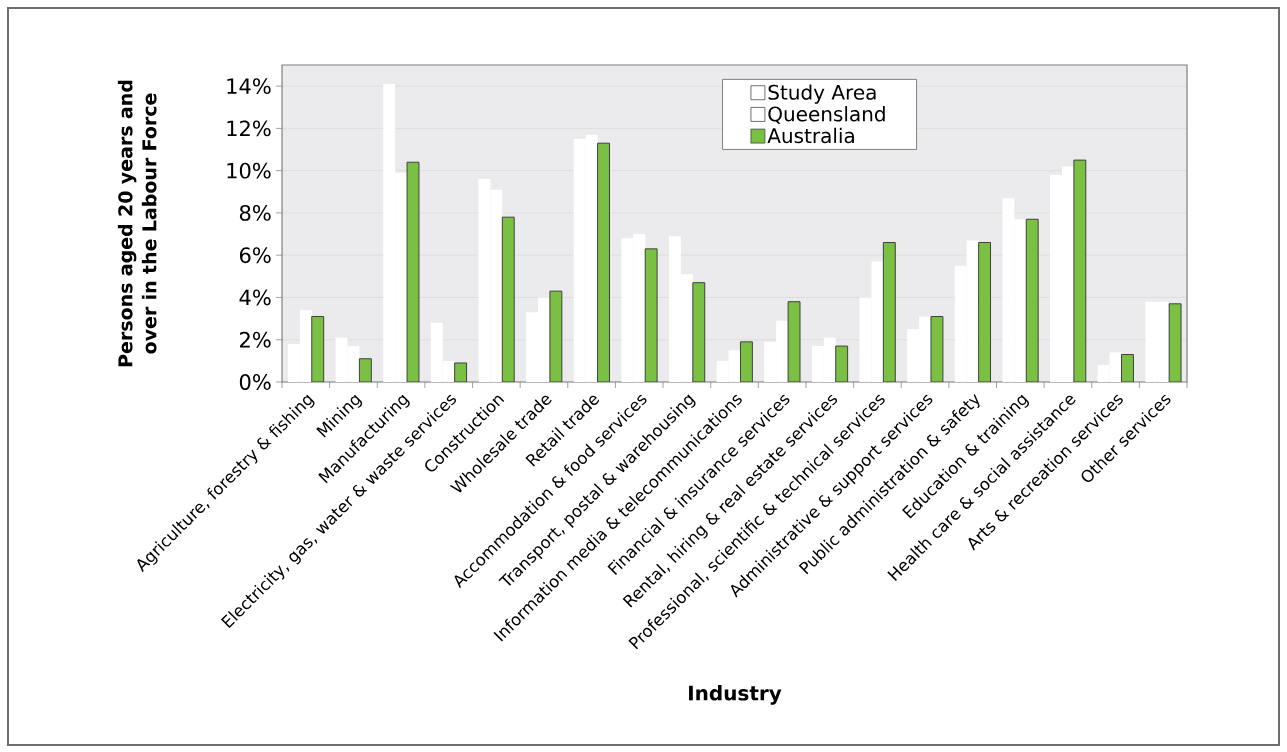 Image resolution: width=1287 pixels, height=752 pixels. I want to click on y-tick-label: 4%, so click(255, 297).